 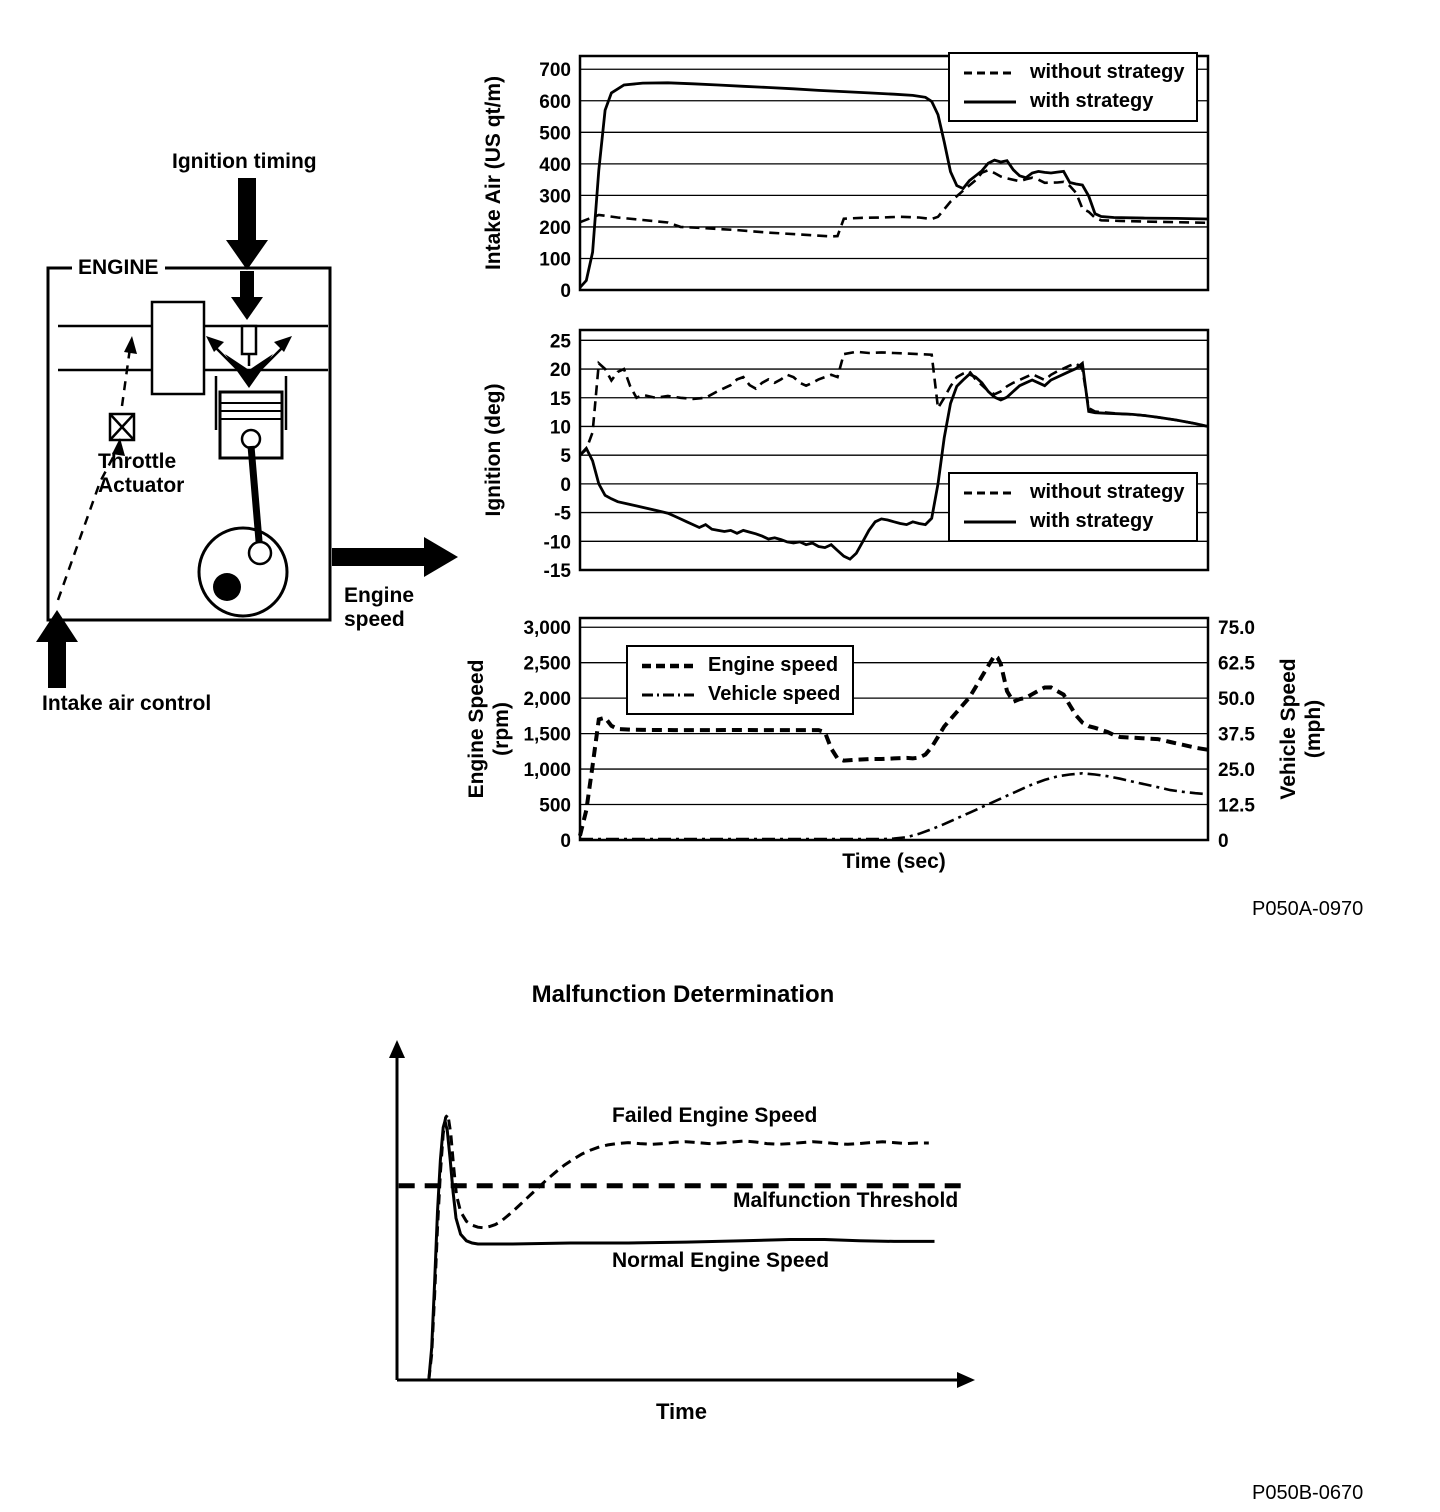 I want to click on cylinder-walls, so click(x=251, y=403).